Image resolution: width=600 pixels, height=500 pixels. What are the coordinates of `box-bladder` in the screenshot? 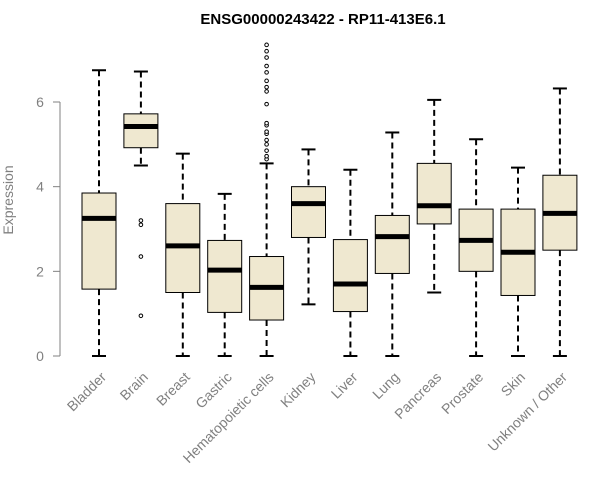 It's located at (99, 213).